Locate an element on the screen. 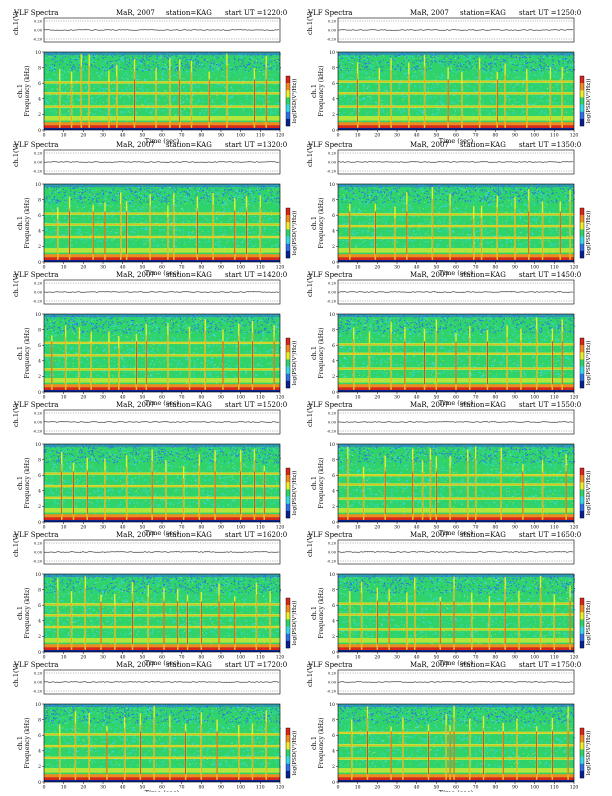 This screenshot has width=612, height=796. dc-band is located at coordinates (162, 391).